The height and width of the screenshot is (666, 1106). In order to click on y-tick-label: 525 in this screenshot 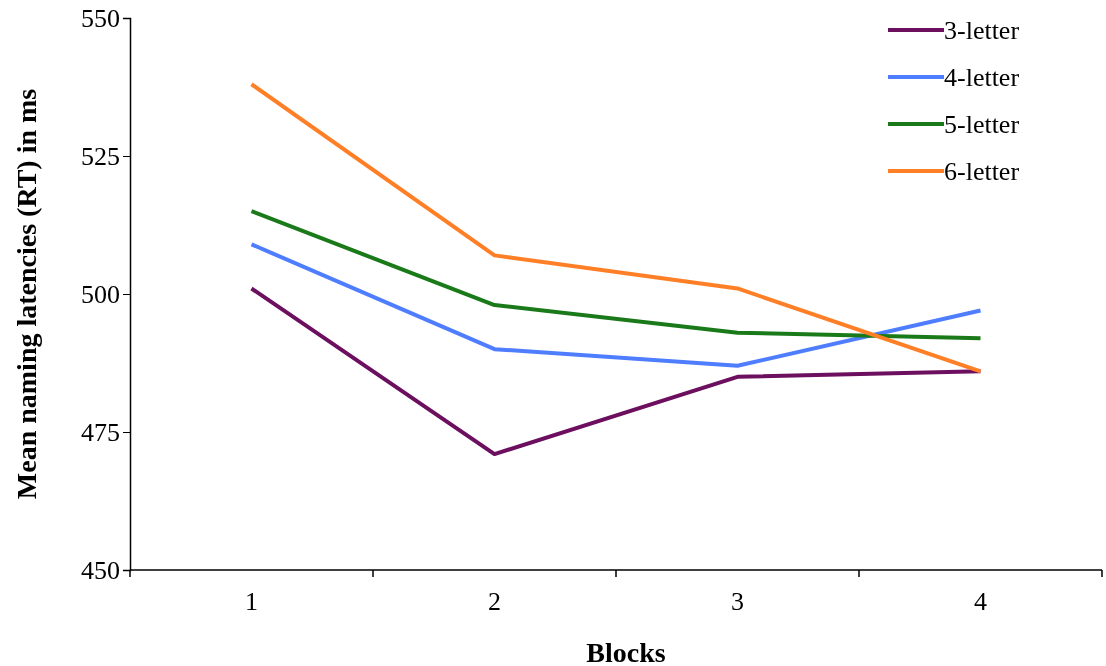, I will do `click(100, 156)`.